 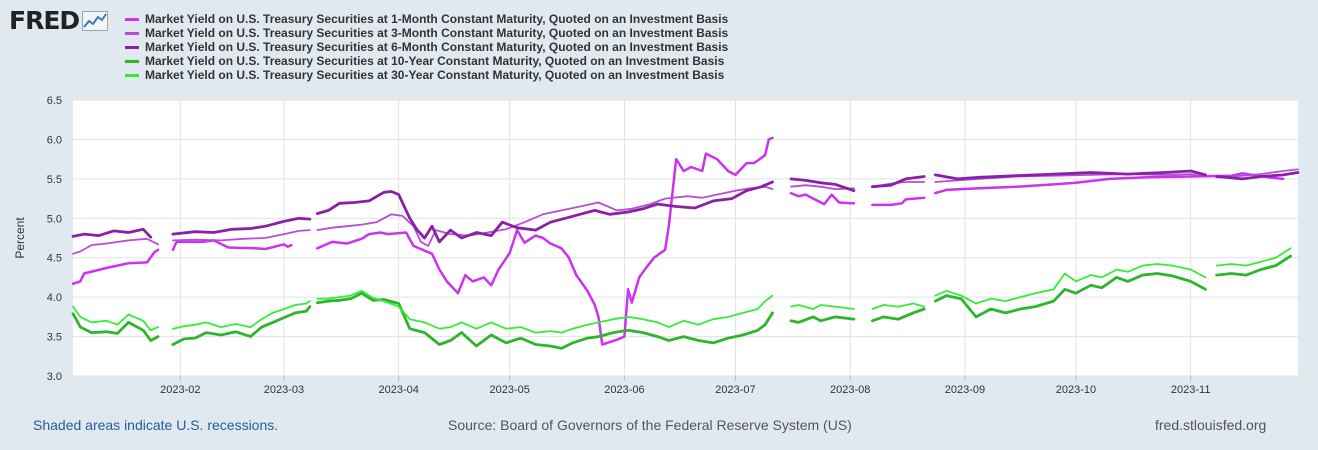 What do you see at coordinates (54, 239) in the screenshot?
I see `y-axis-ticks: 3.0 3.5 4.0 4.5 5.0 5.5 6.0 6.5` at bounding box center [54, 239].